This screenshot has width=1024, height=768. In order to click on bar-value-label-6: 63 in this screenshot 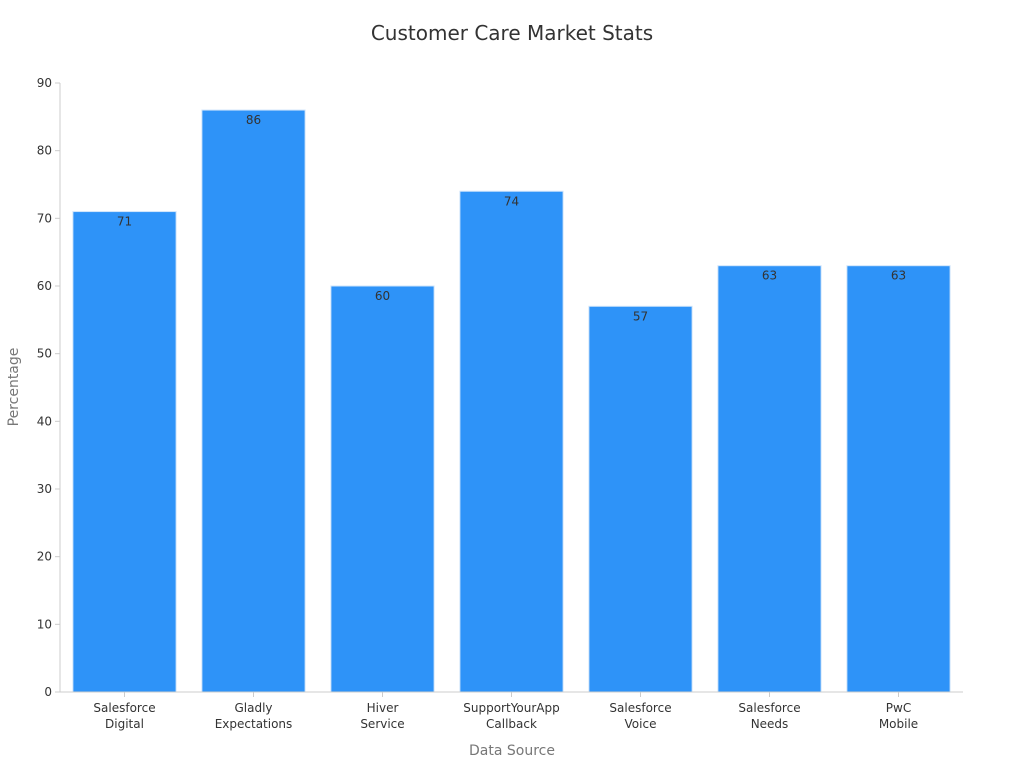, I will do `click(898, 276)`.